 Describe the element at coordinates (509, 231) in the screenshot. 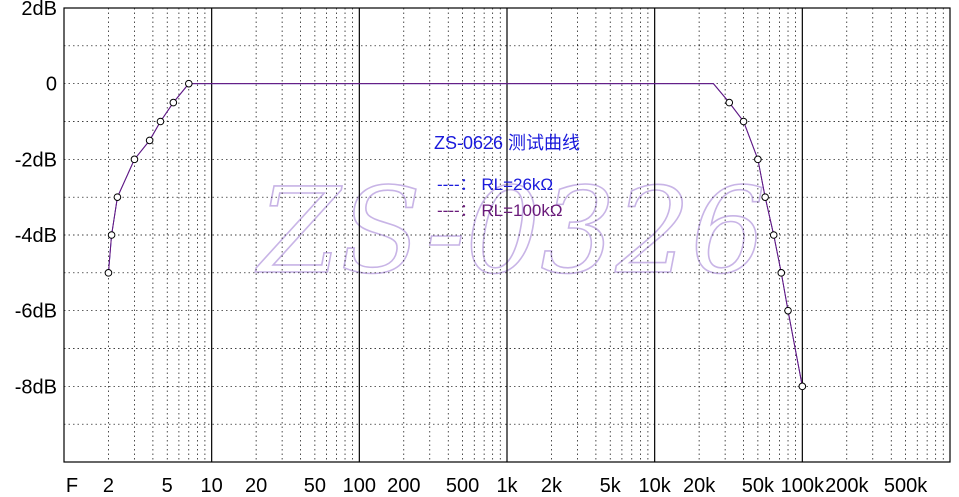

I see `watermark-text: ZS-0326` at that location.